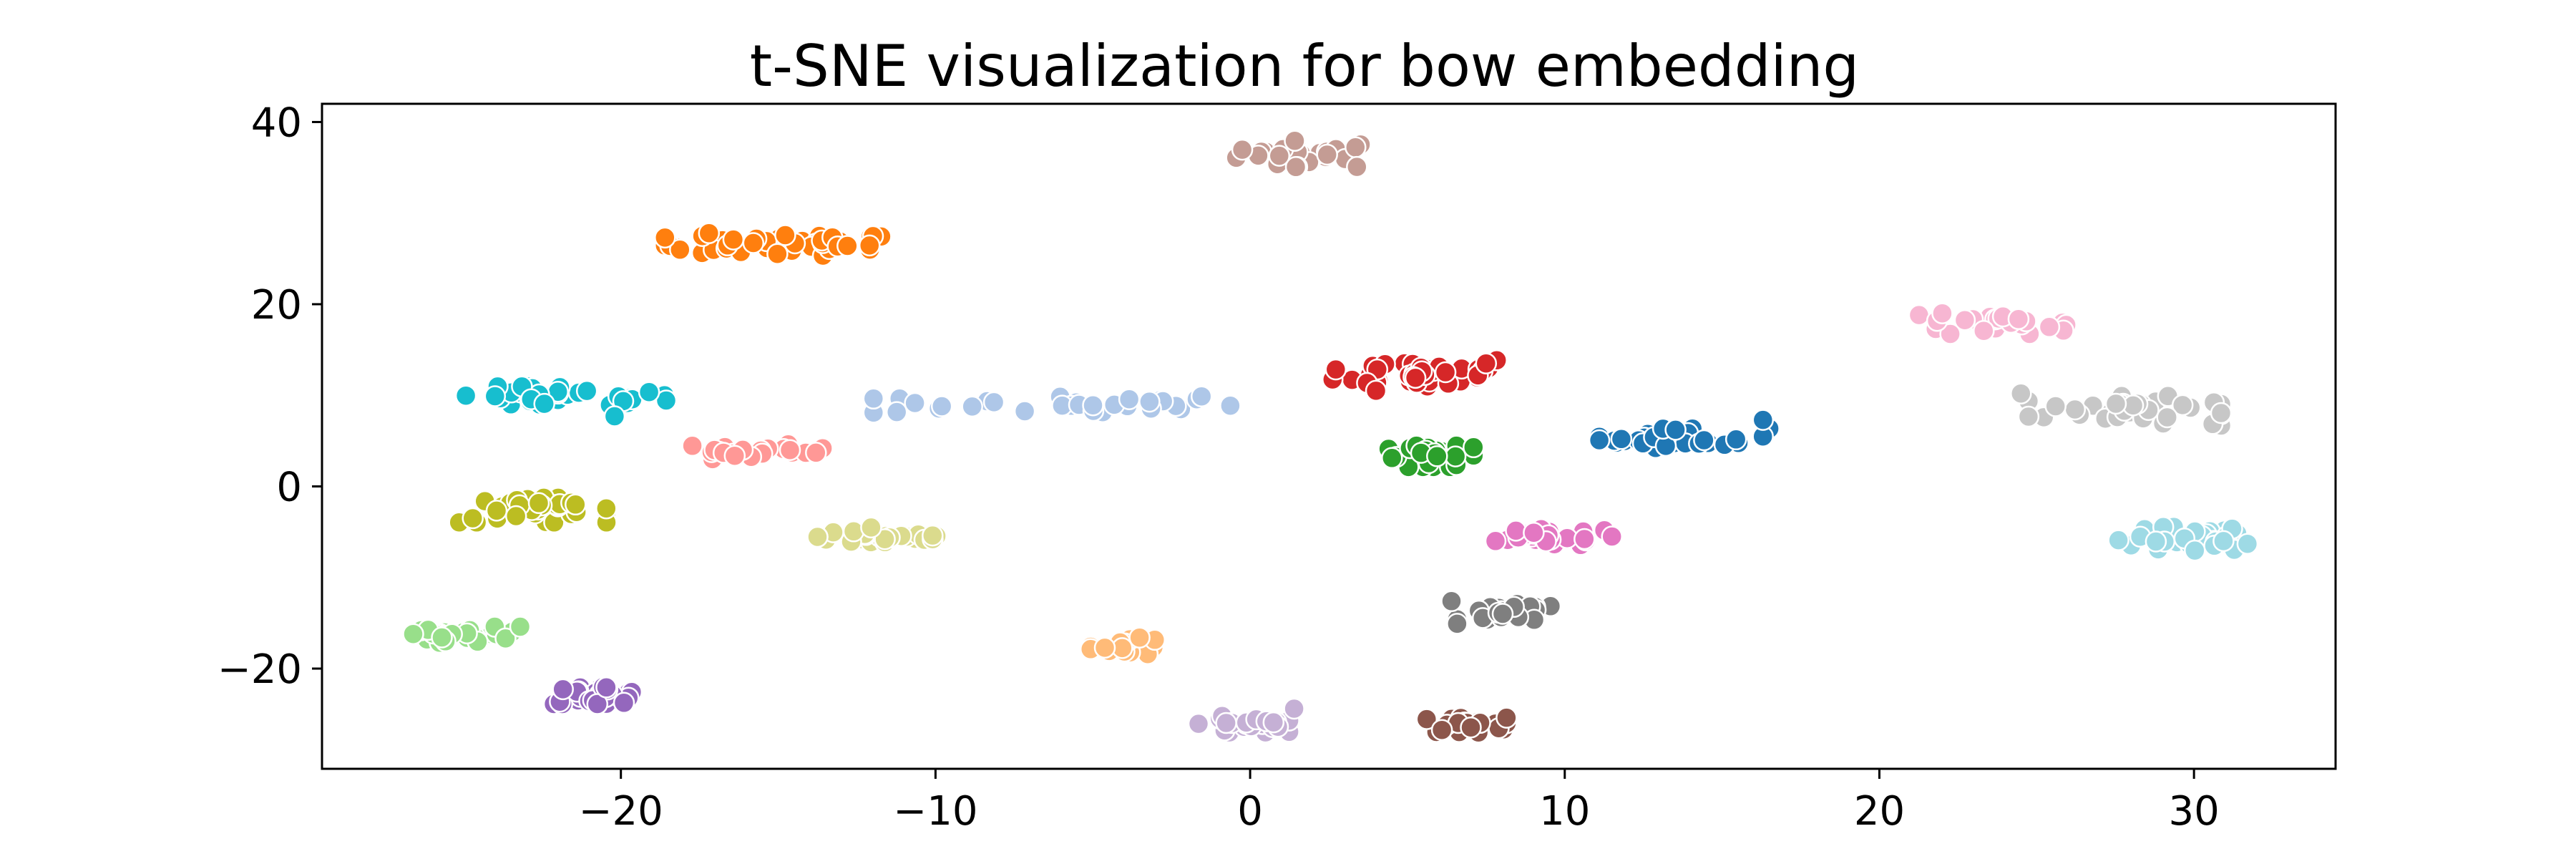 This screenshot has width=2576, height=859. I want to click on x-tick-label: 0, so click(1250, 811).